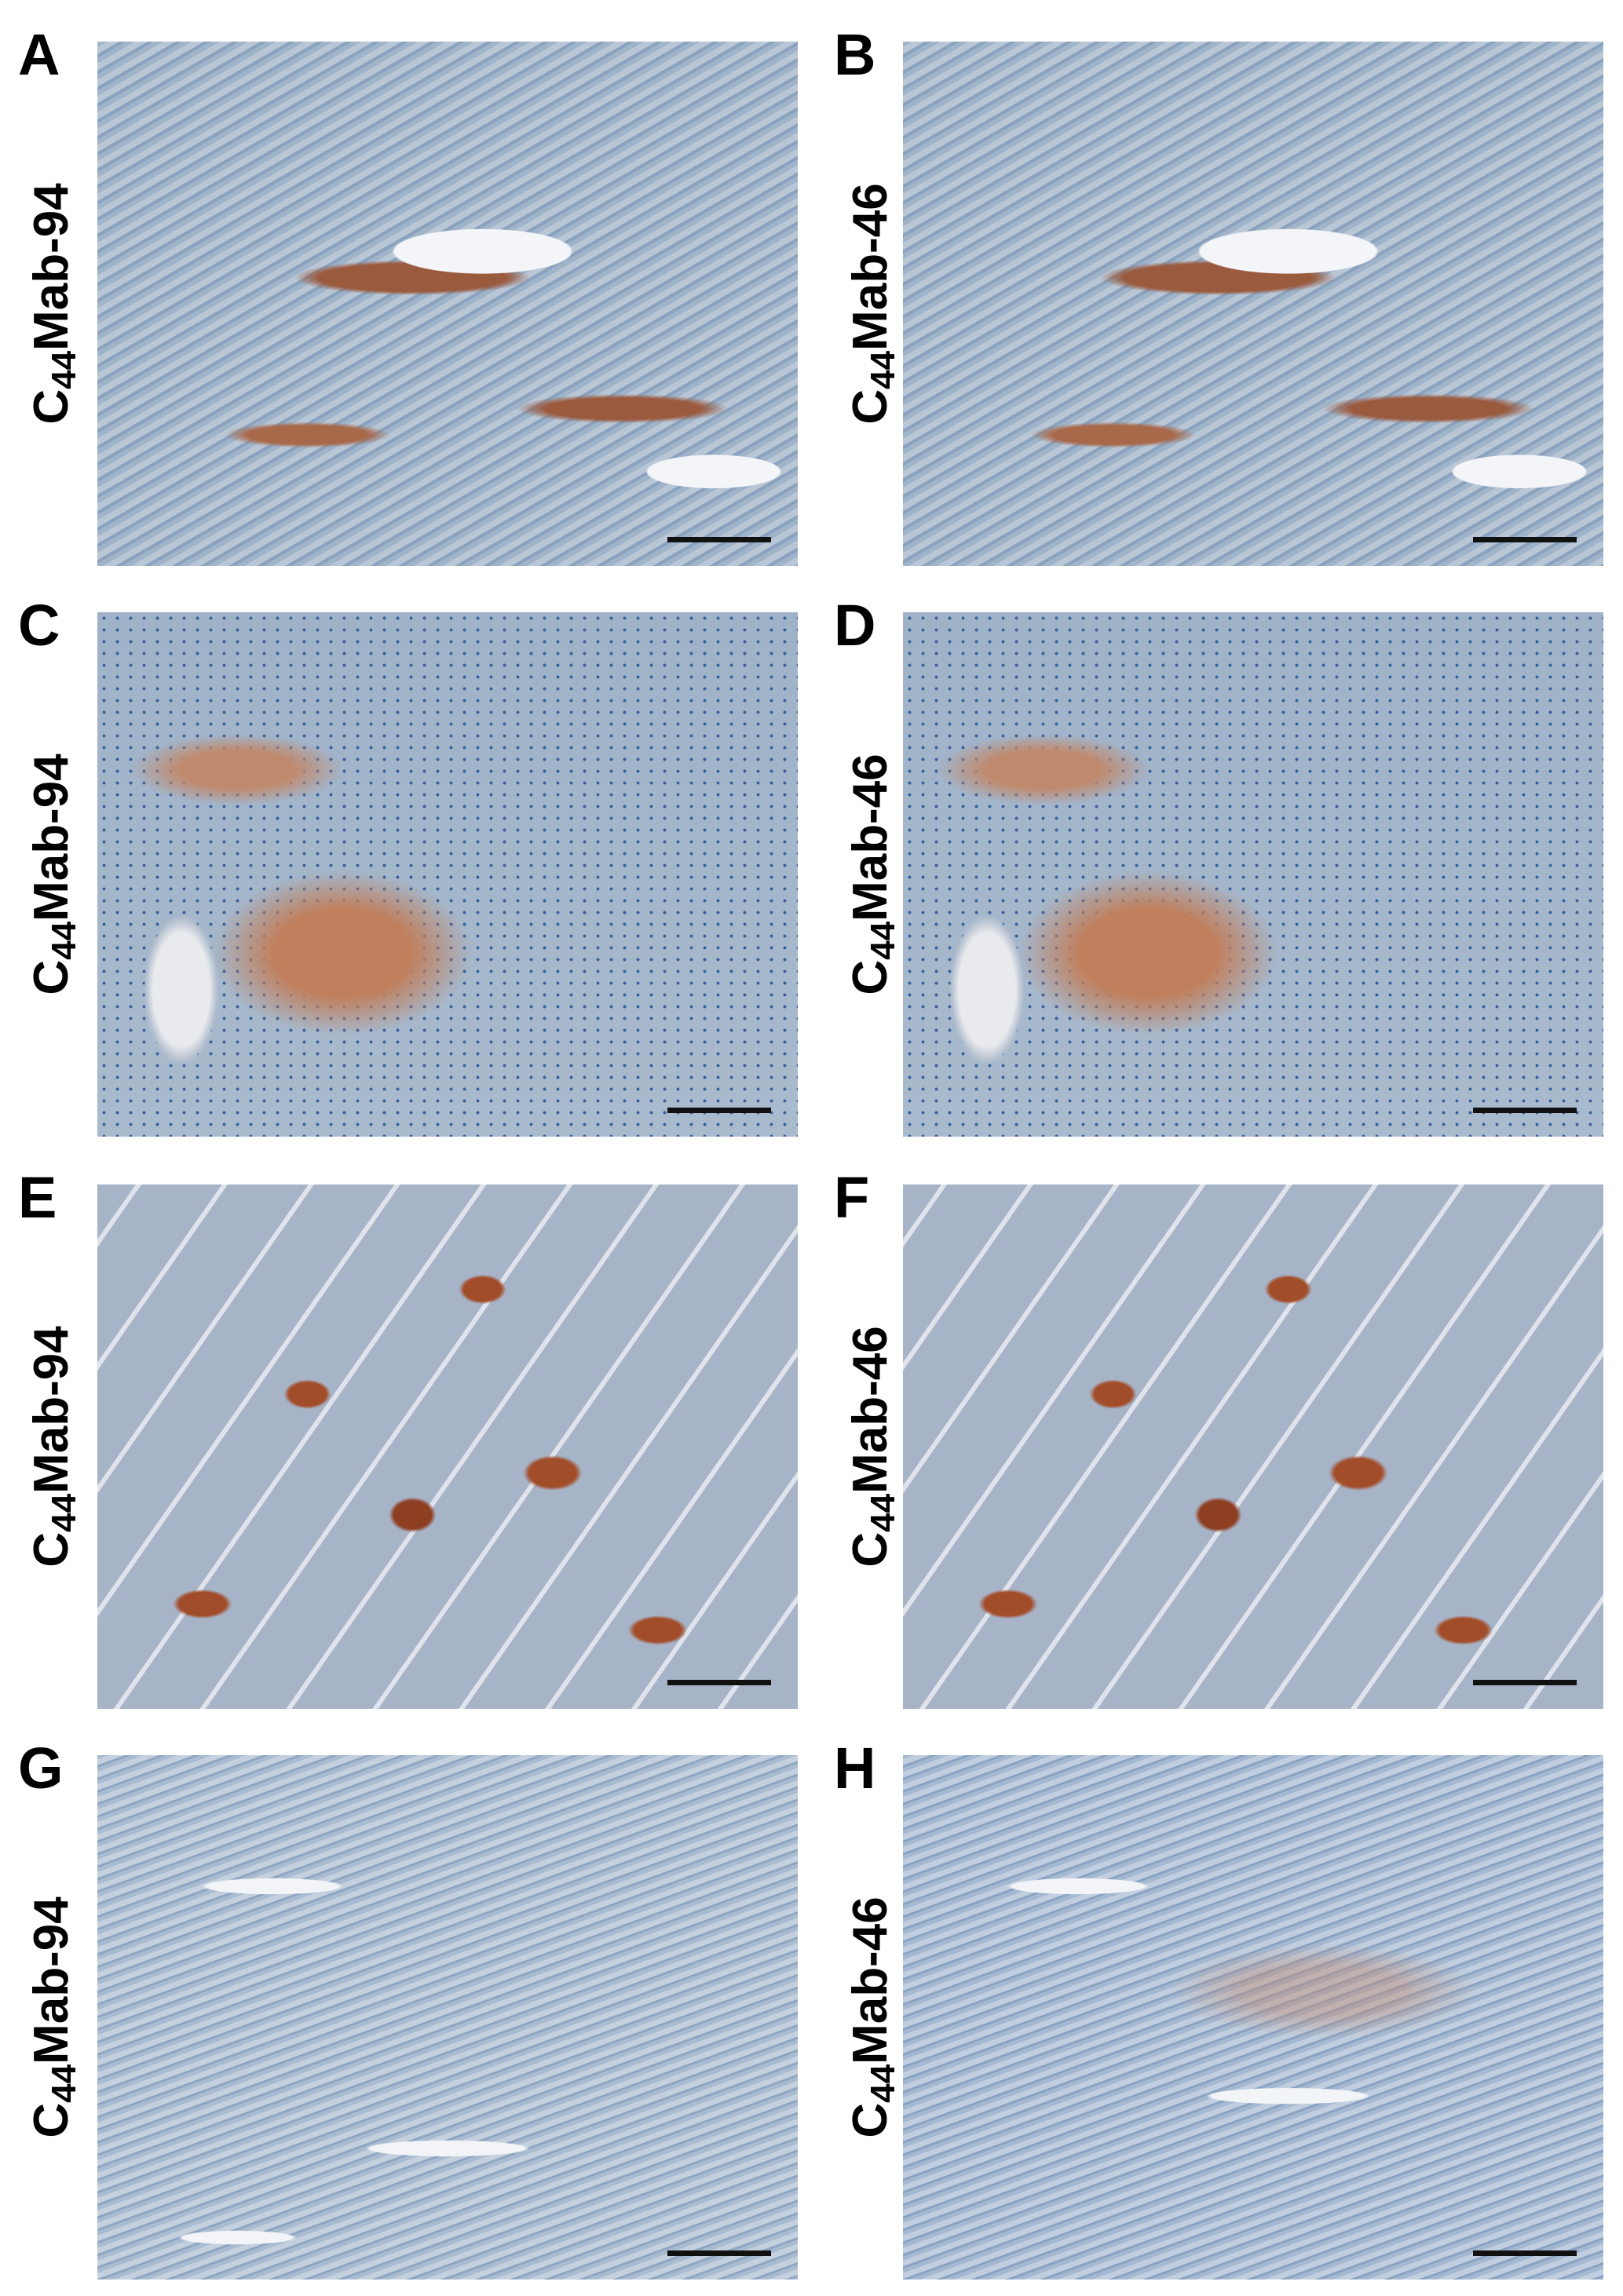  I want to click on micrograph-panel-b, so click(1253, 304).